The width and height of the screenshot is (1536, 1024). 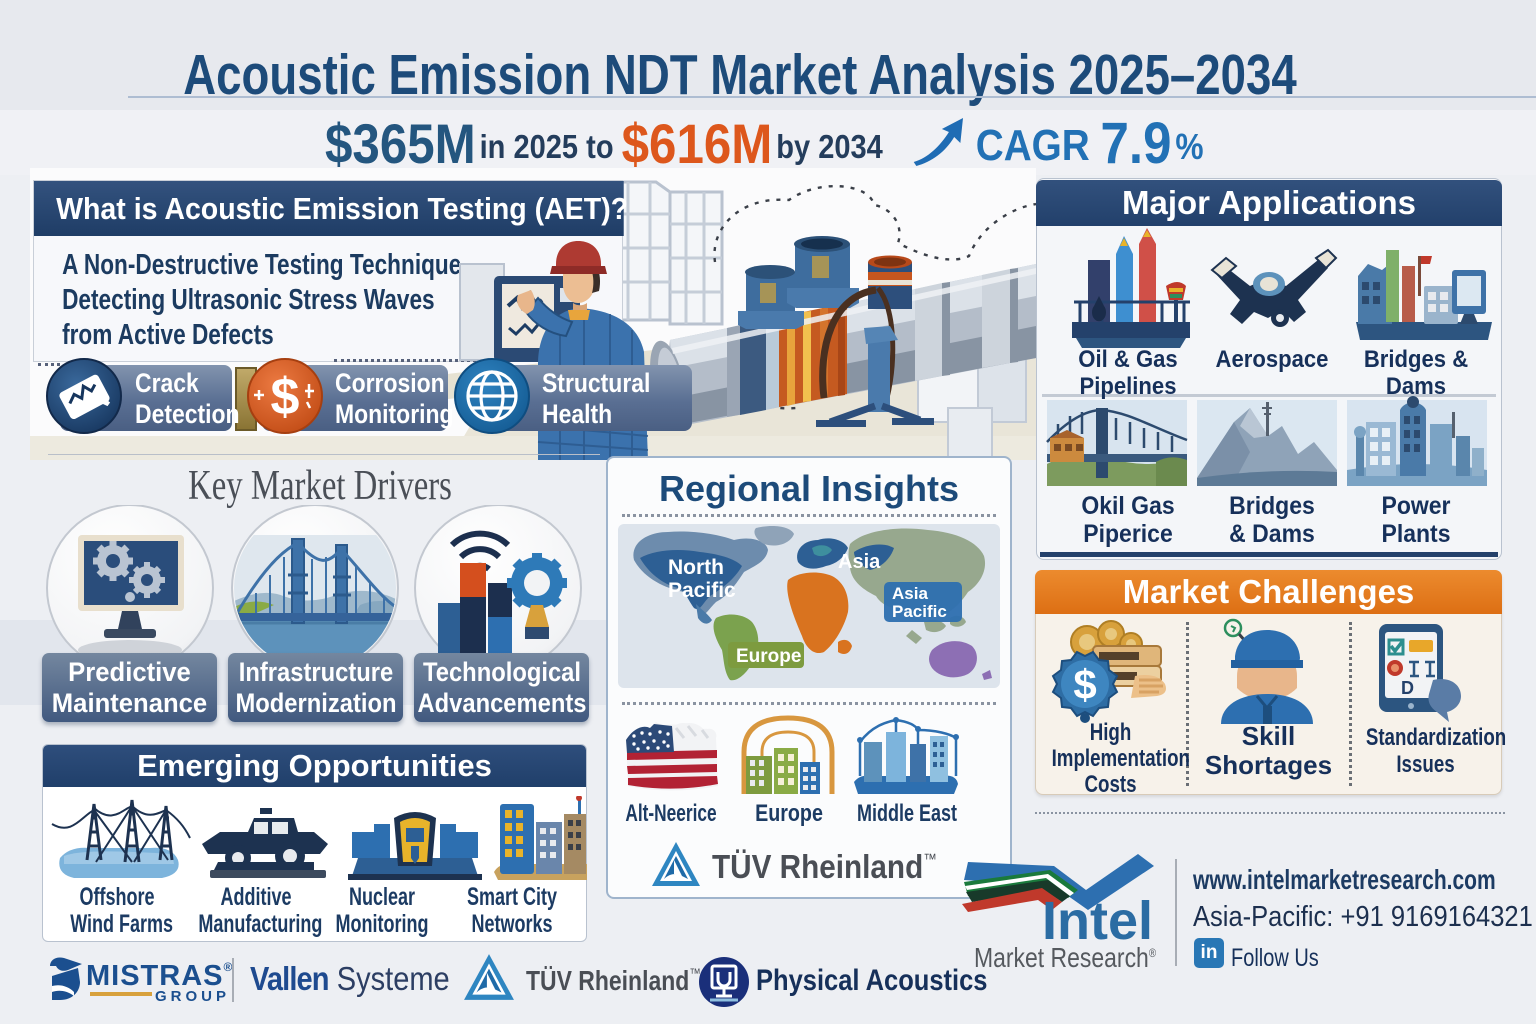 I want to click on svg-text: D, so click(x=1407, y=688).